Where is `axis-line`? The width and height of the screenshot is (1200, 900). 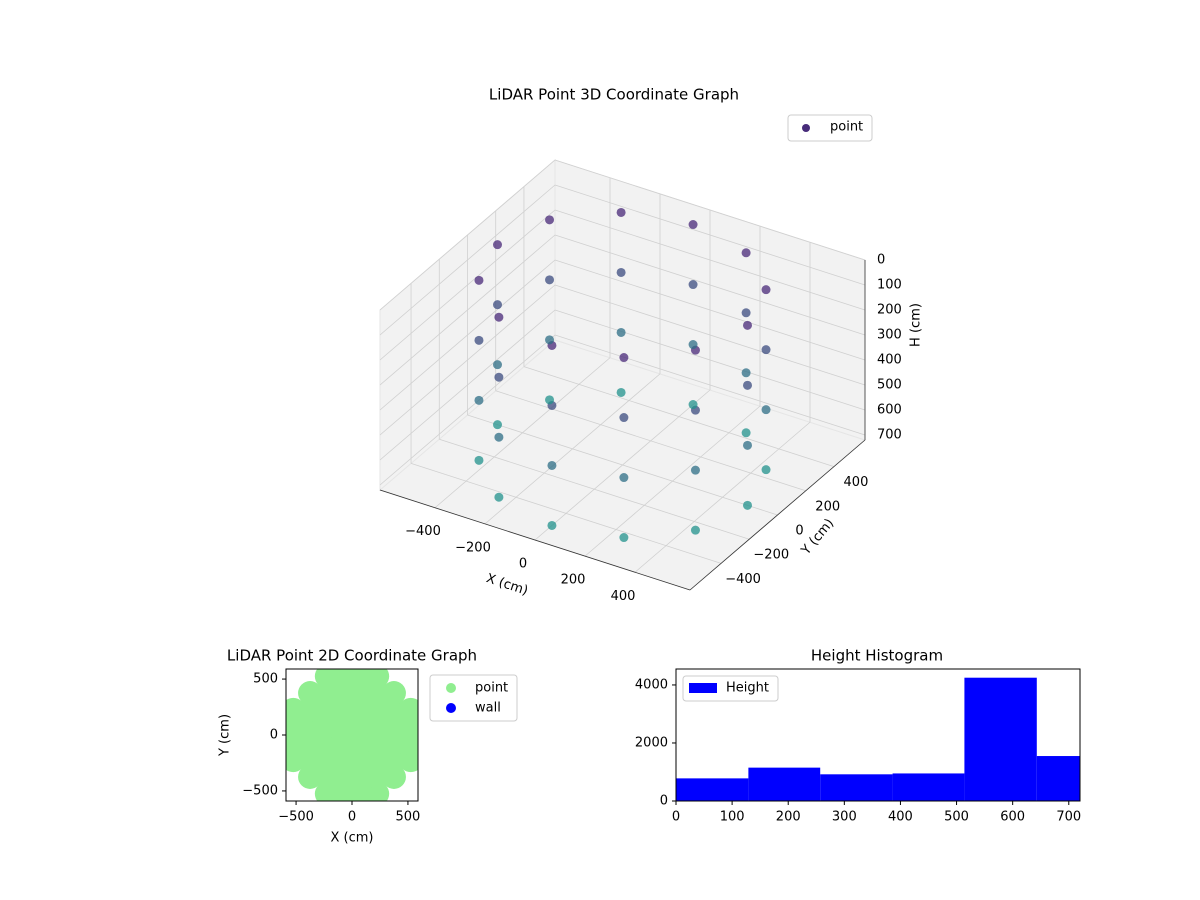 axis-line is located at coordinates (777, 515).